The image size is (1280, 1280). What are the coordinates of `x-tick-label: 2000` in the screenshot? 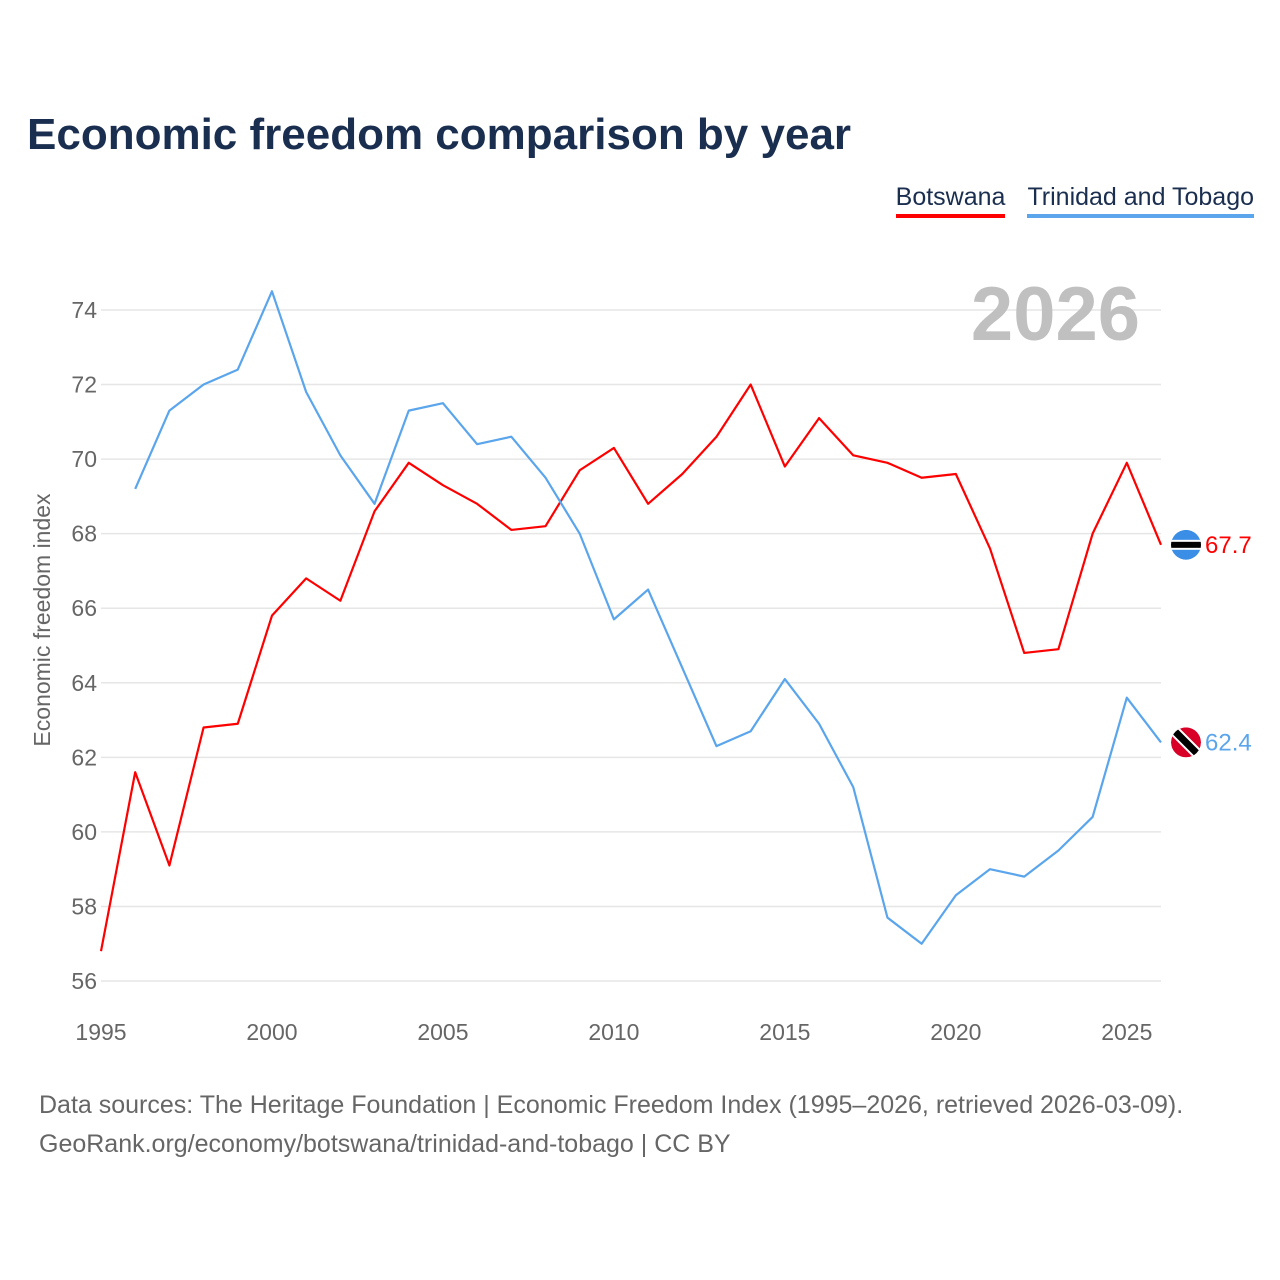 It's located at (271, 1032).